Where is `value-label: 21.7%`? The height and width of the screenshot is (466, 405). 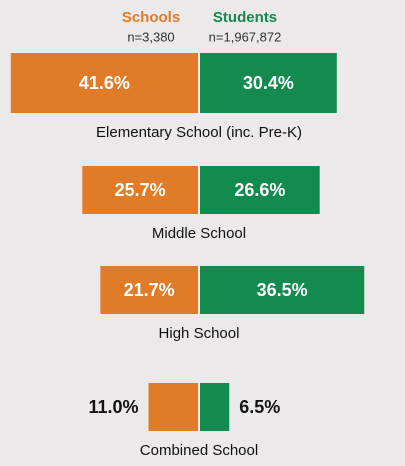 value-label: 21.7% is located at coordinates (149, 290).